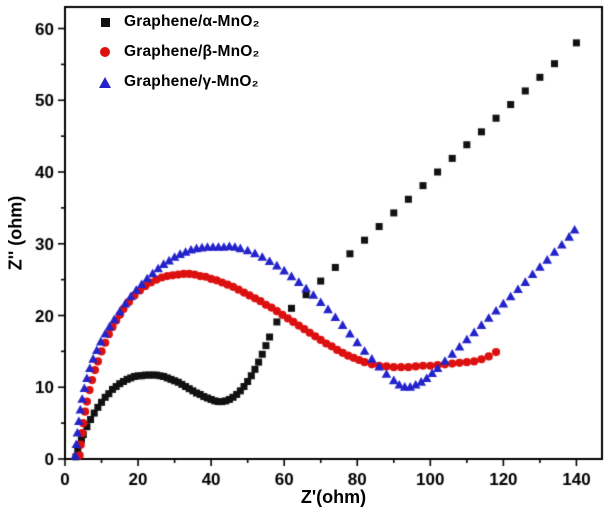 This screenshot has height=517, width=614. Describe the element at coordinates (15, 233) in the screenshot. I see `y-axis-label: Z'' (ohm)` at that location.